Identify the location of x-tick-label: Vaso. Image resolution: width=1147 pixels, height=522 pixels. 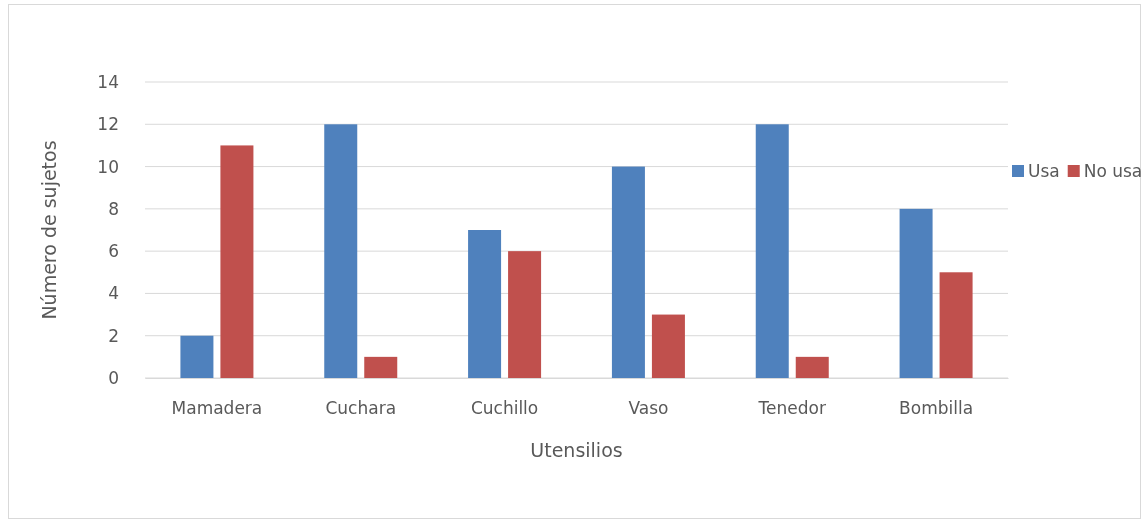
(648, 408).